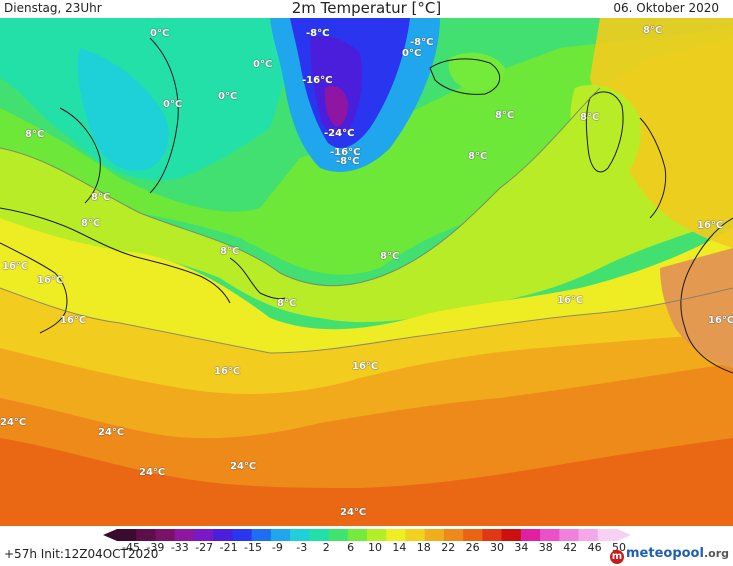 The width and height of the screenshot is (733, 566). What do you see at coordinates (277, 547) in the screenshot?
I see `color-scale-tick: -9` at bounding box center [277, 547].